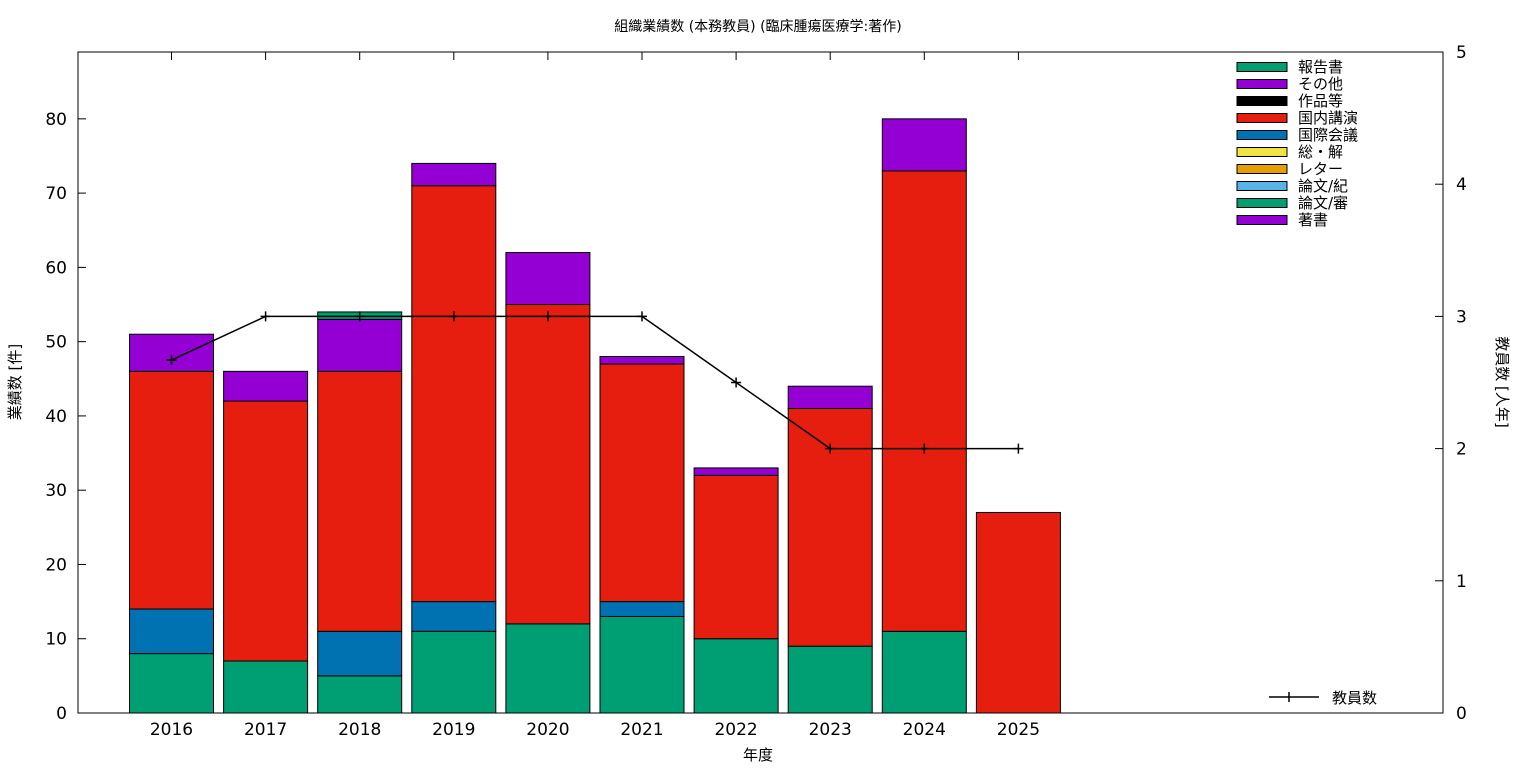 The height and width of the screenshot is (768, 1536). What do you see at coordinates (1320, 67) in the screenshot?
I see `legend-label: 報告書` at bounding box center [1320, 67].